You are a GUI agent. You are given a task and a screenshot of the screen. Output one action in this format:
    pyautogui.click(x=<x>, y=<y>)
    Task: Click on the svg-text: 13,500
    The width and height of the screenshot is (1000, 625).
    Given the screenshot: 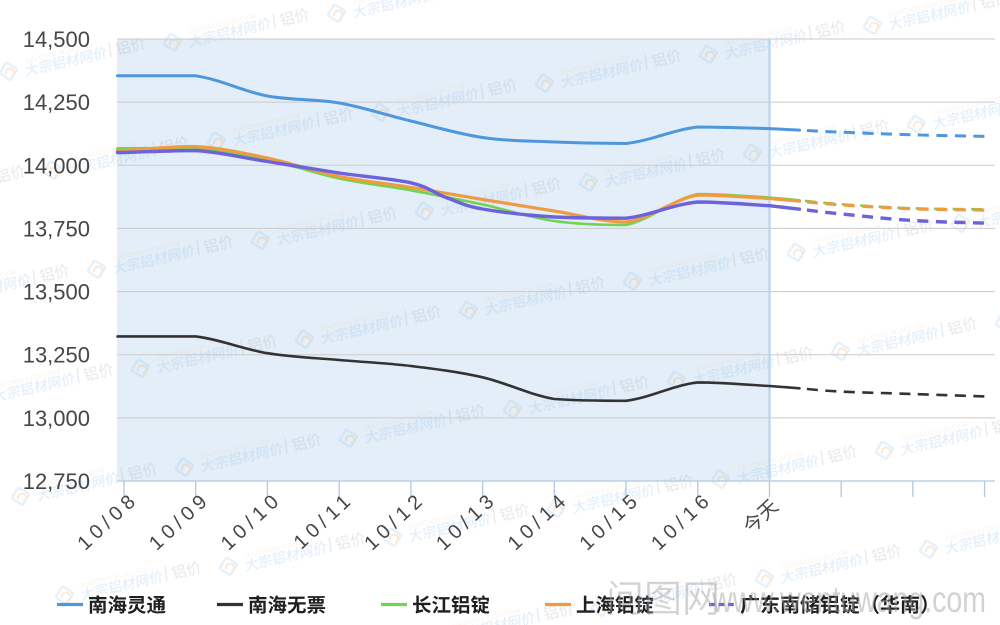 What is the action you would take?
    pyautogui.click(x=56, y=292)
    